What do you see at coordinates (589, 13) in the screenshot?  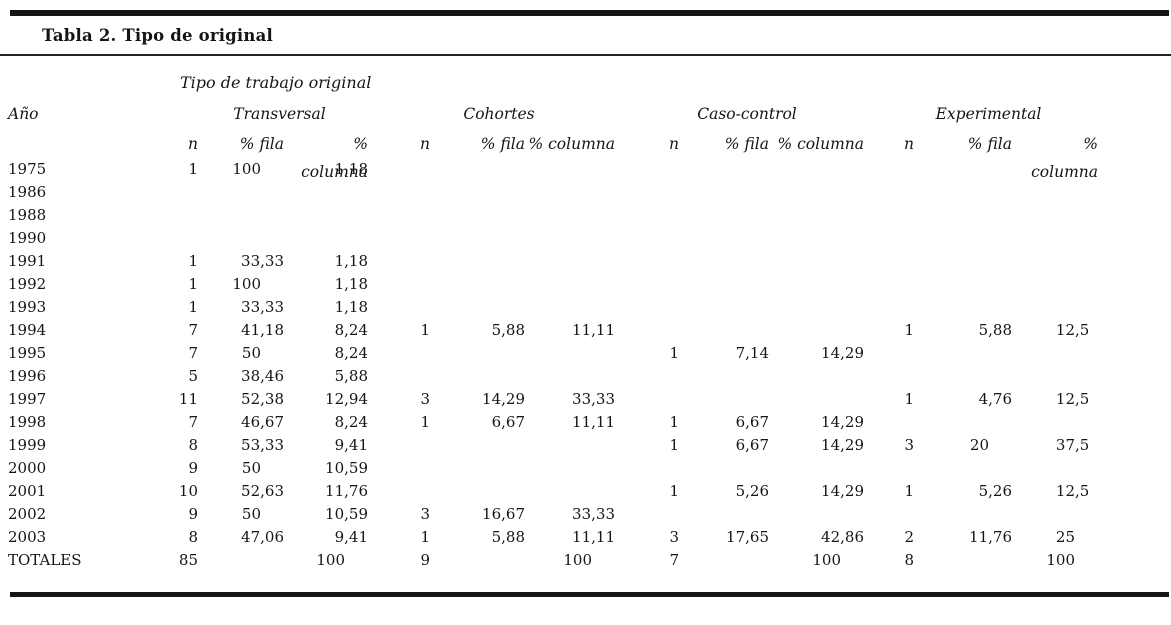 I see `top-rule` at bounding box center [589, 13].